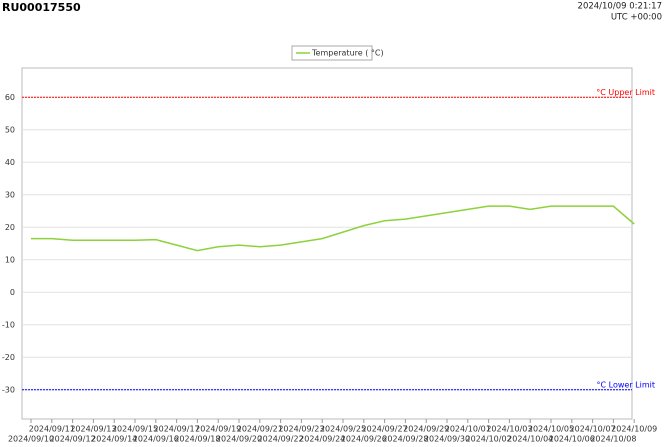 Image resolution: width=664 pixels, height=447 pixels. I want to click on x-tick-label: 2024/09/10, so click(31, 439).